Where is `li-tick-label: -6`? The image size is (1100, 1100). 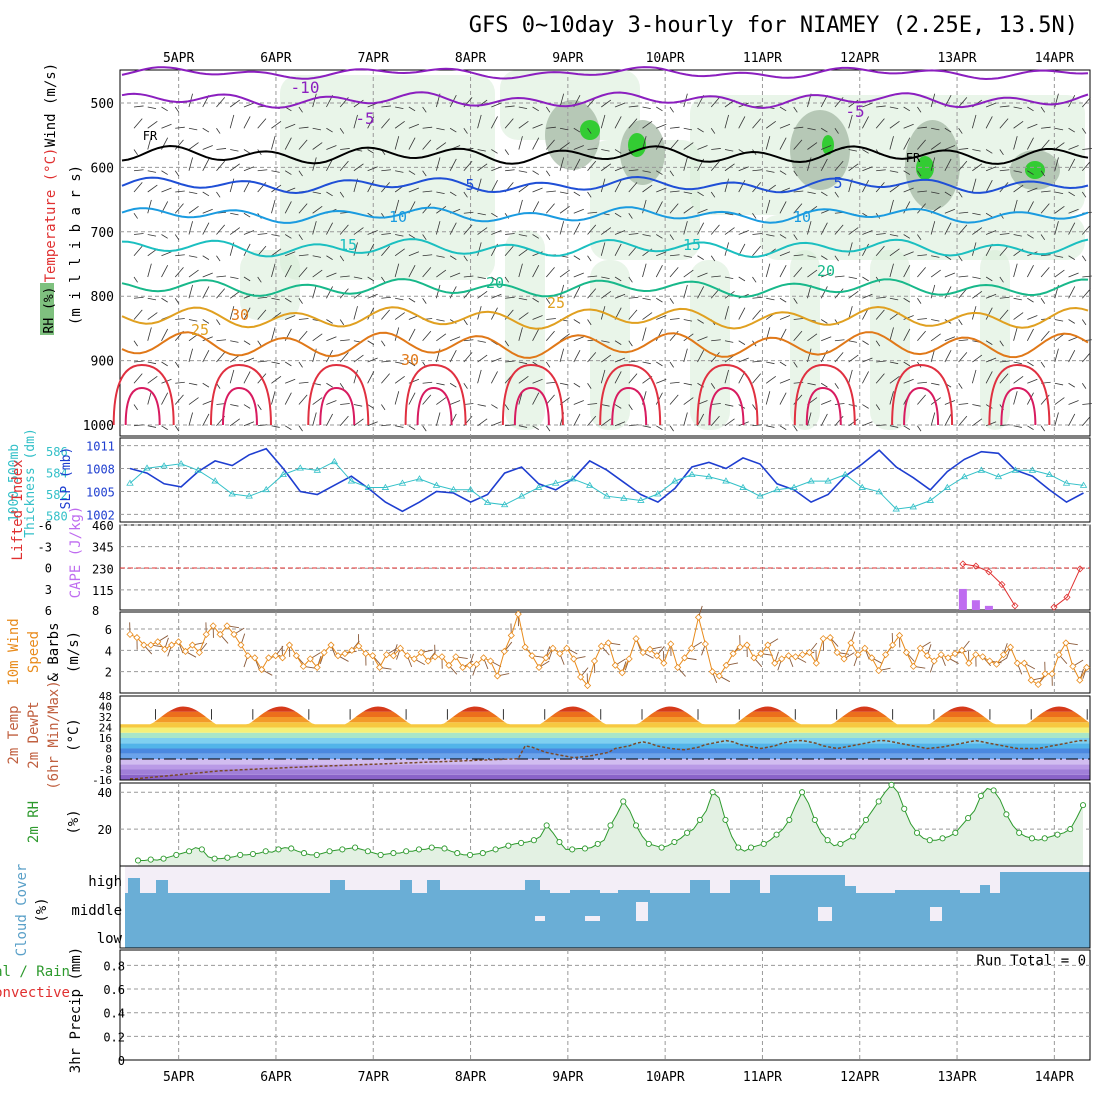 li-tick-label: -6 is located at coordinates (45, 526).